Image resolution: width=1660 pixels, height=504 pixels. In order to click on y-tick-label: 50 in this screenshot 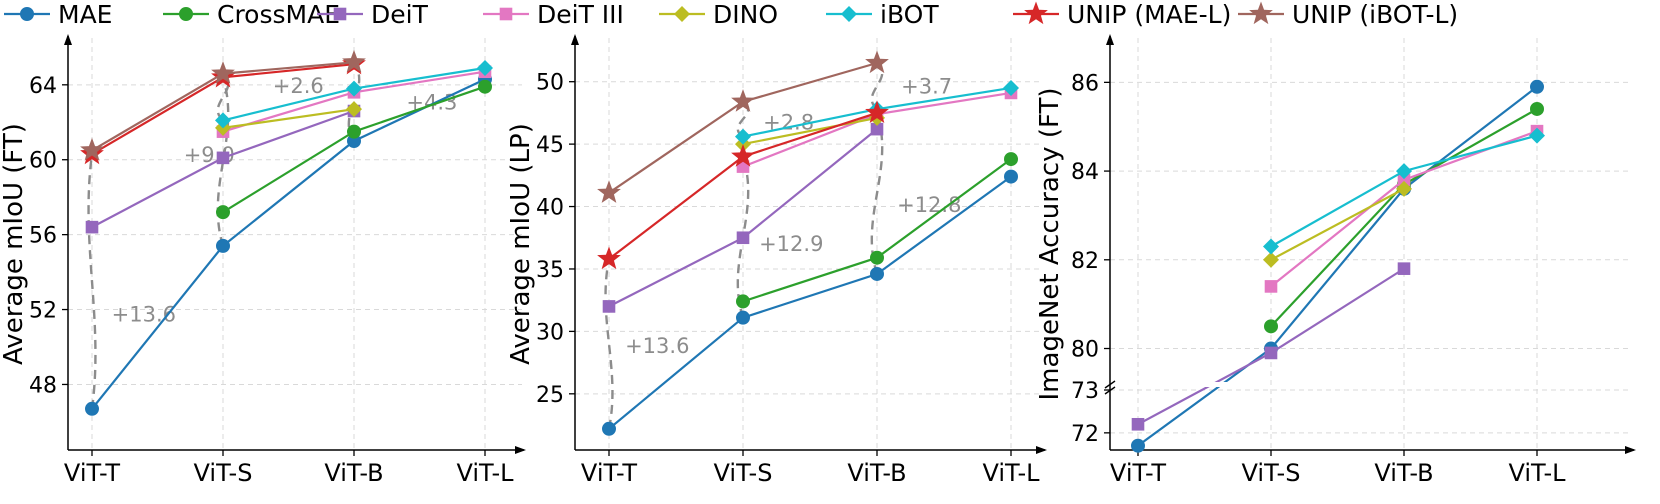, I will do `click(550, 83)`.